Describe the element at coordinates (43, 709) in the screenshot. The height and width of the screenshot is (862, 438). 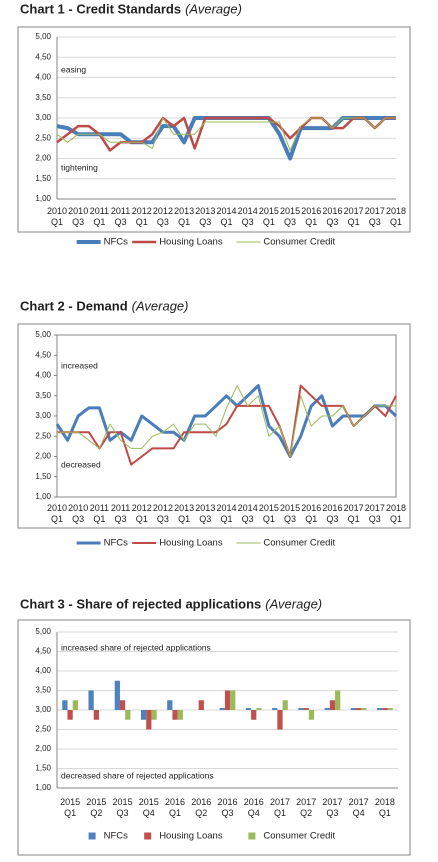
I see `y-tick-label: 3,00` at that location.